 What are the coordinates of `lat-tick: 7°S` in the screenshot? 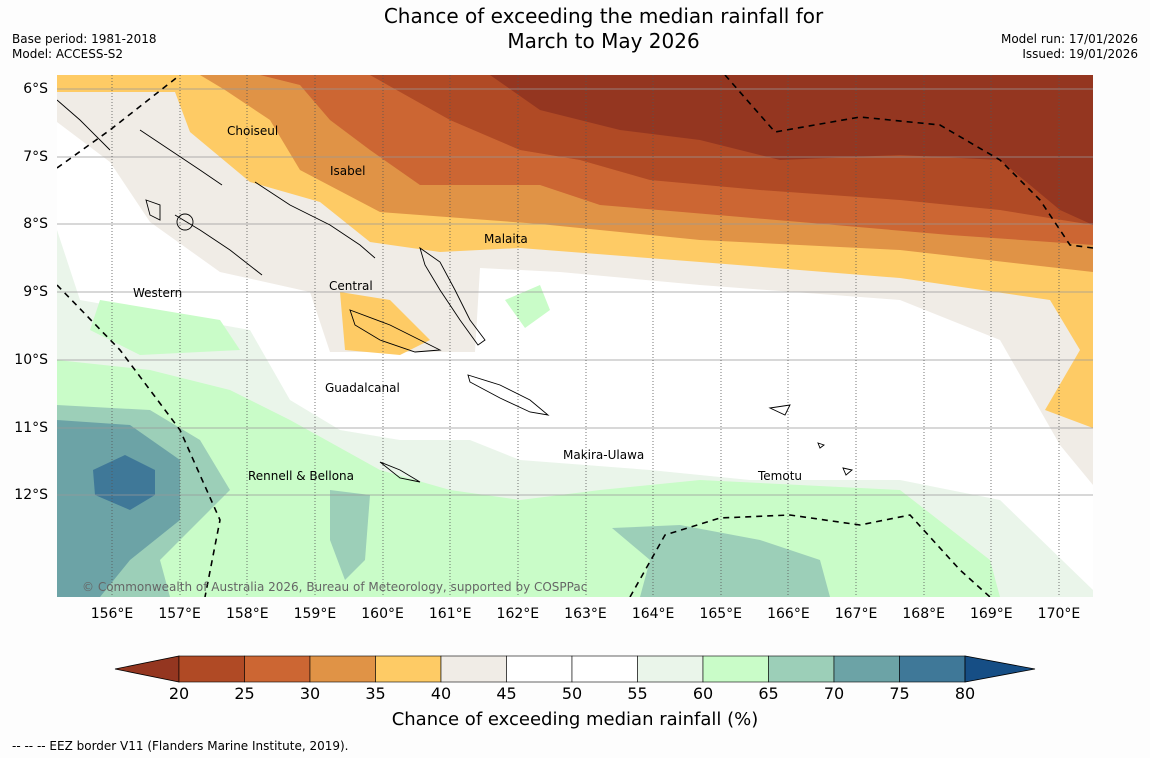 It's located at (35, 157).